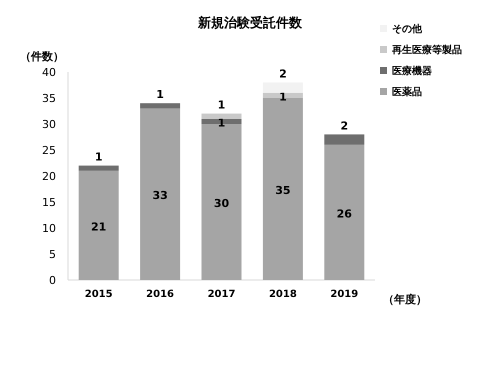  Describe the element at coordinates (49, 150) in the screenshot. I see `y-tick-label: 25` at that location.